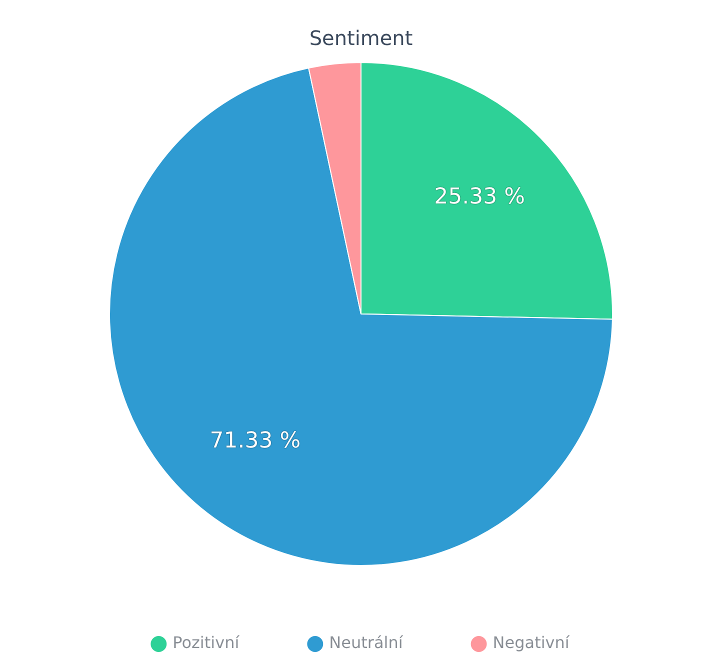  Describe the element at coordinates (361, 38) in the screenshot. I see `chart-title: Sentiment` at that location.